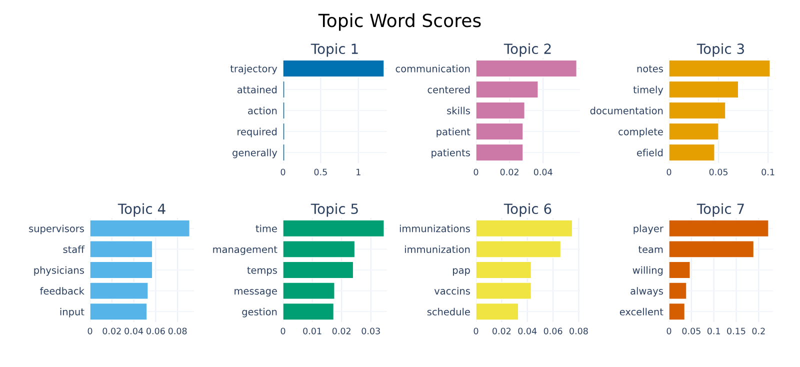 This screenshot has width=800, height=367. Describe the element at coordinates (334, 210) in the screenshot. I see `chart-title: Topic 5` at that location.